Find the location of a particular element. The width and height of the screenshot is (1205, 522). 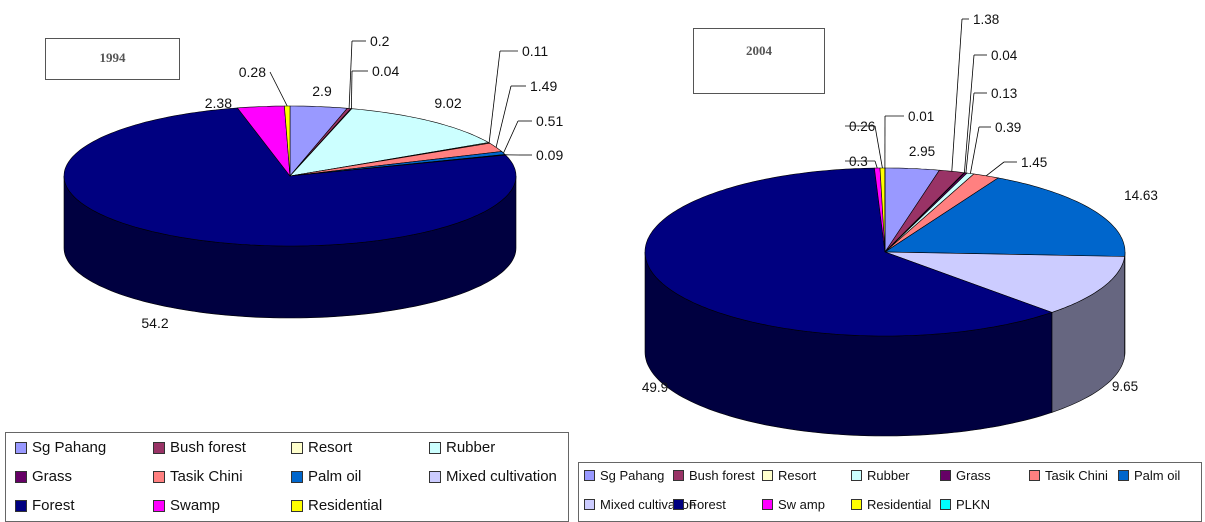

legend-item-swamp: Swamp is located at coordinates (186, 505).